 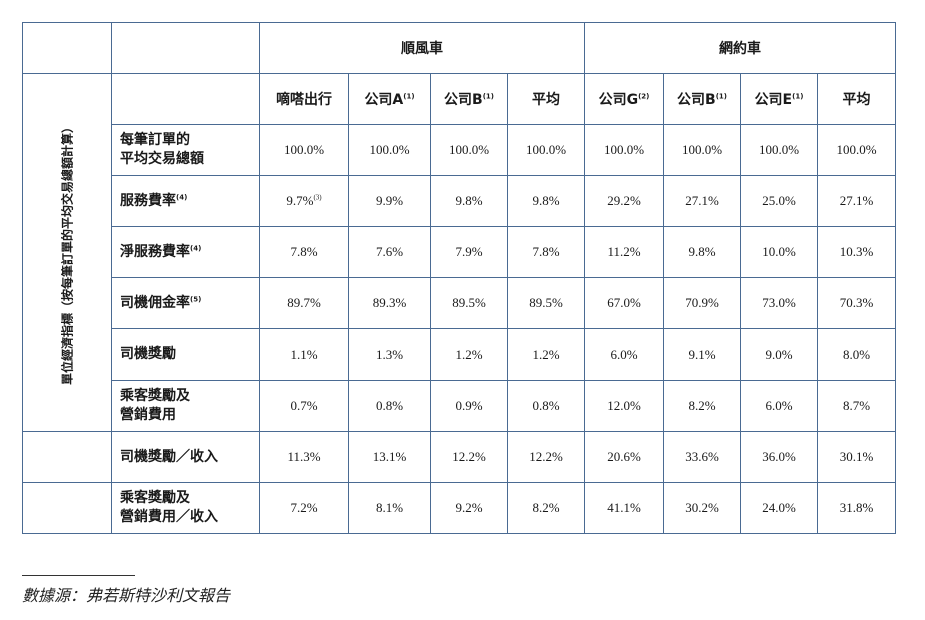 I want to click on footnote-marker: (3), so click(x=317, y=197).